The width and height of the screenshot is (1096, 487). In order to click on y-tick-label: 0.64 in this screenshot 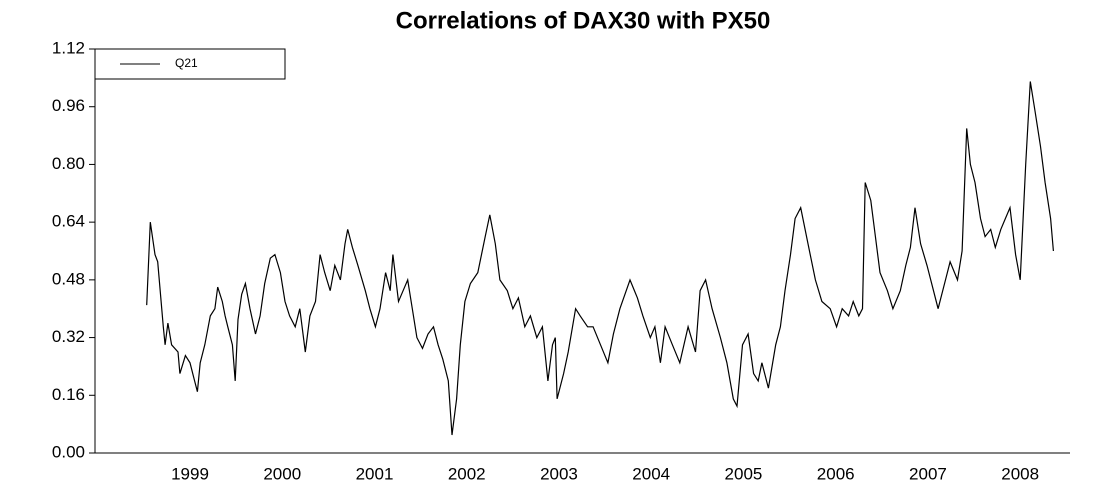, I will do `click(68, 221)`.